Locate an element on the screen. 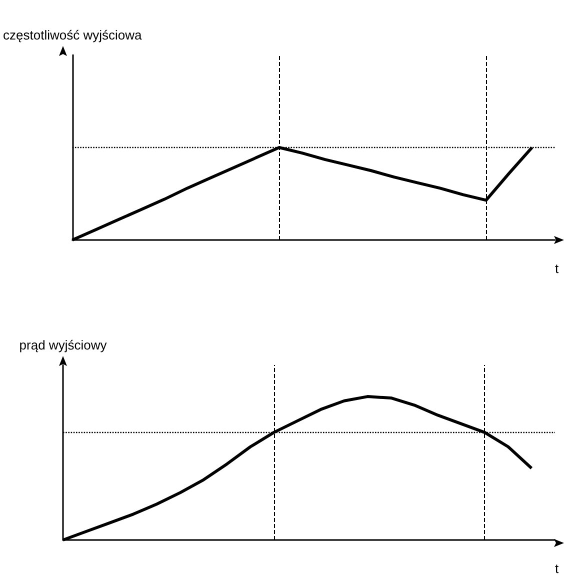 This screenshot has width=565, height=575. y-axis-title: częstotliwość wyjściowa is located at coordinates (72, 35).